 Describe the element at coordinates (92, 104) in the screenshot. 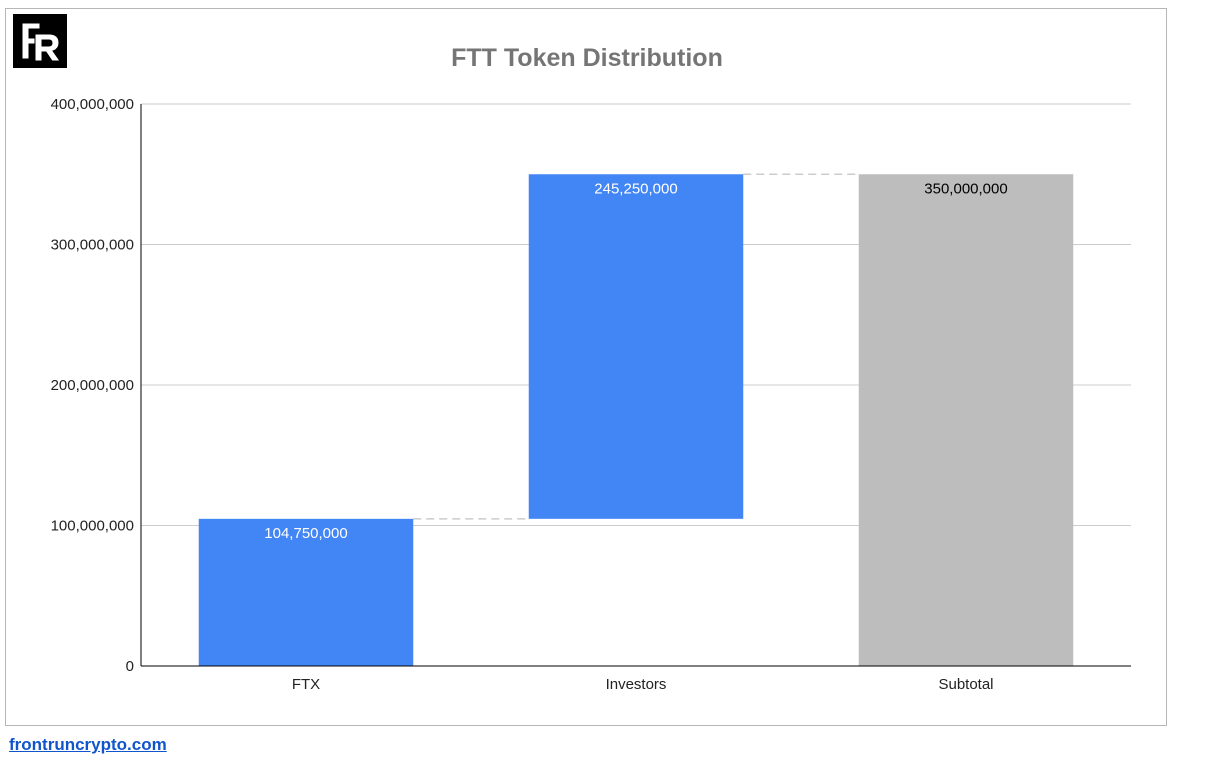

I see `y-tick-label: 400,000,000` at that location.